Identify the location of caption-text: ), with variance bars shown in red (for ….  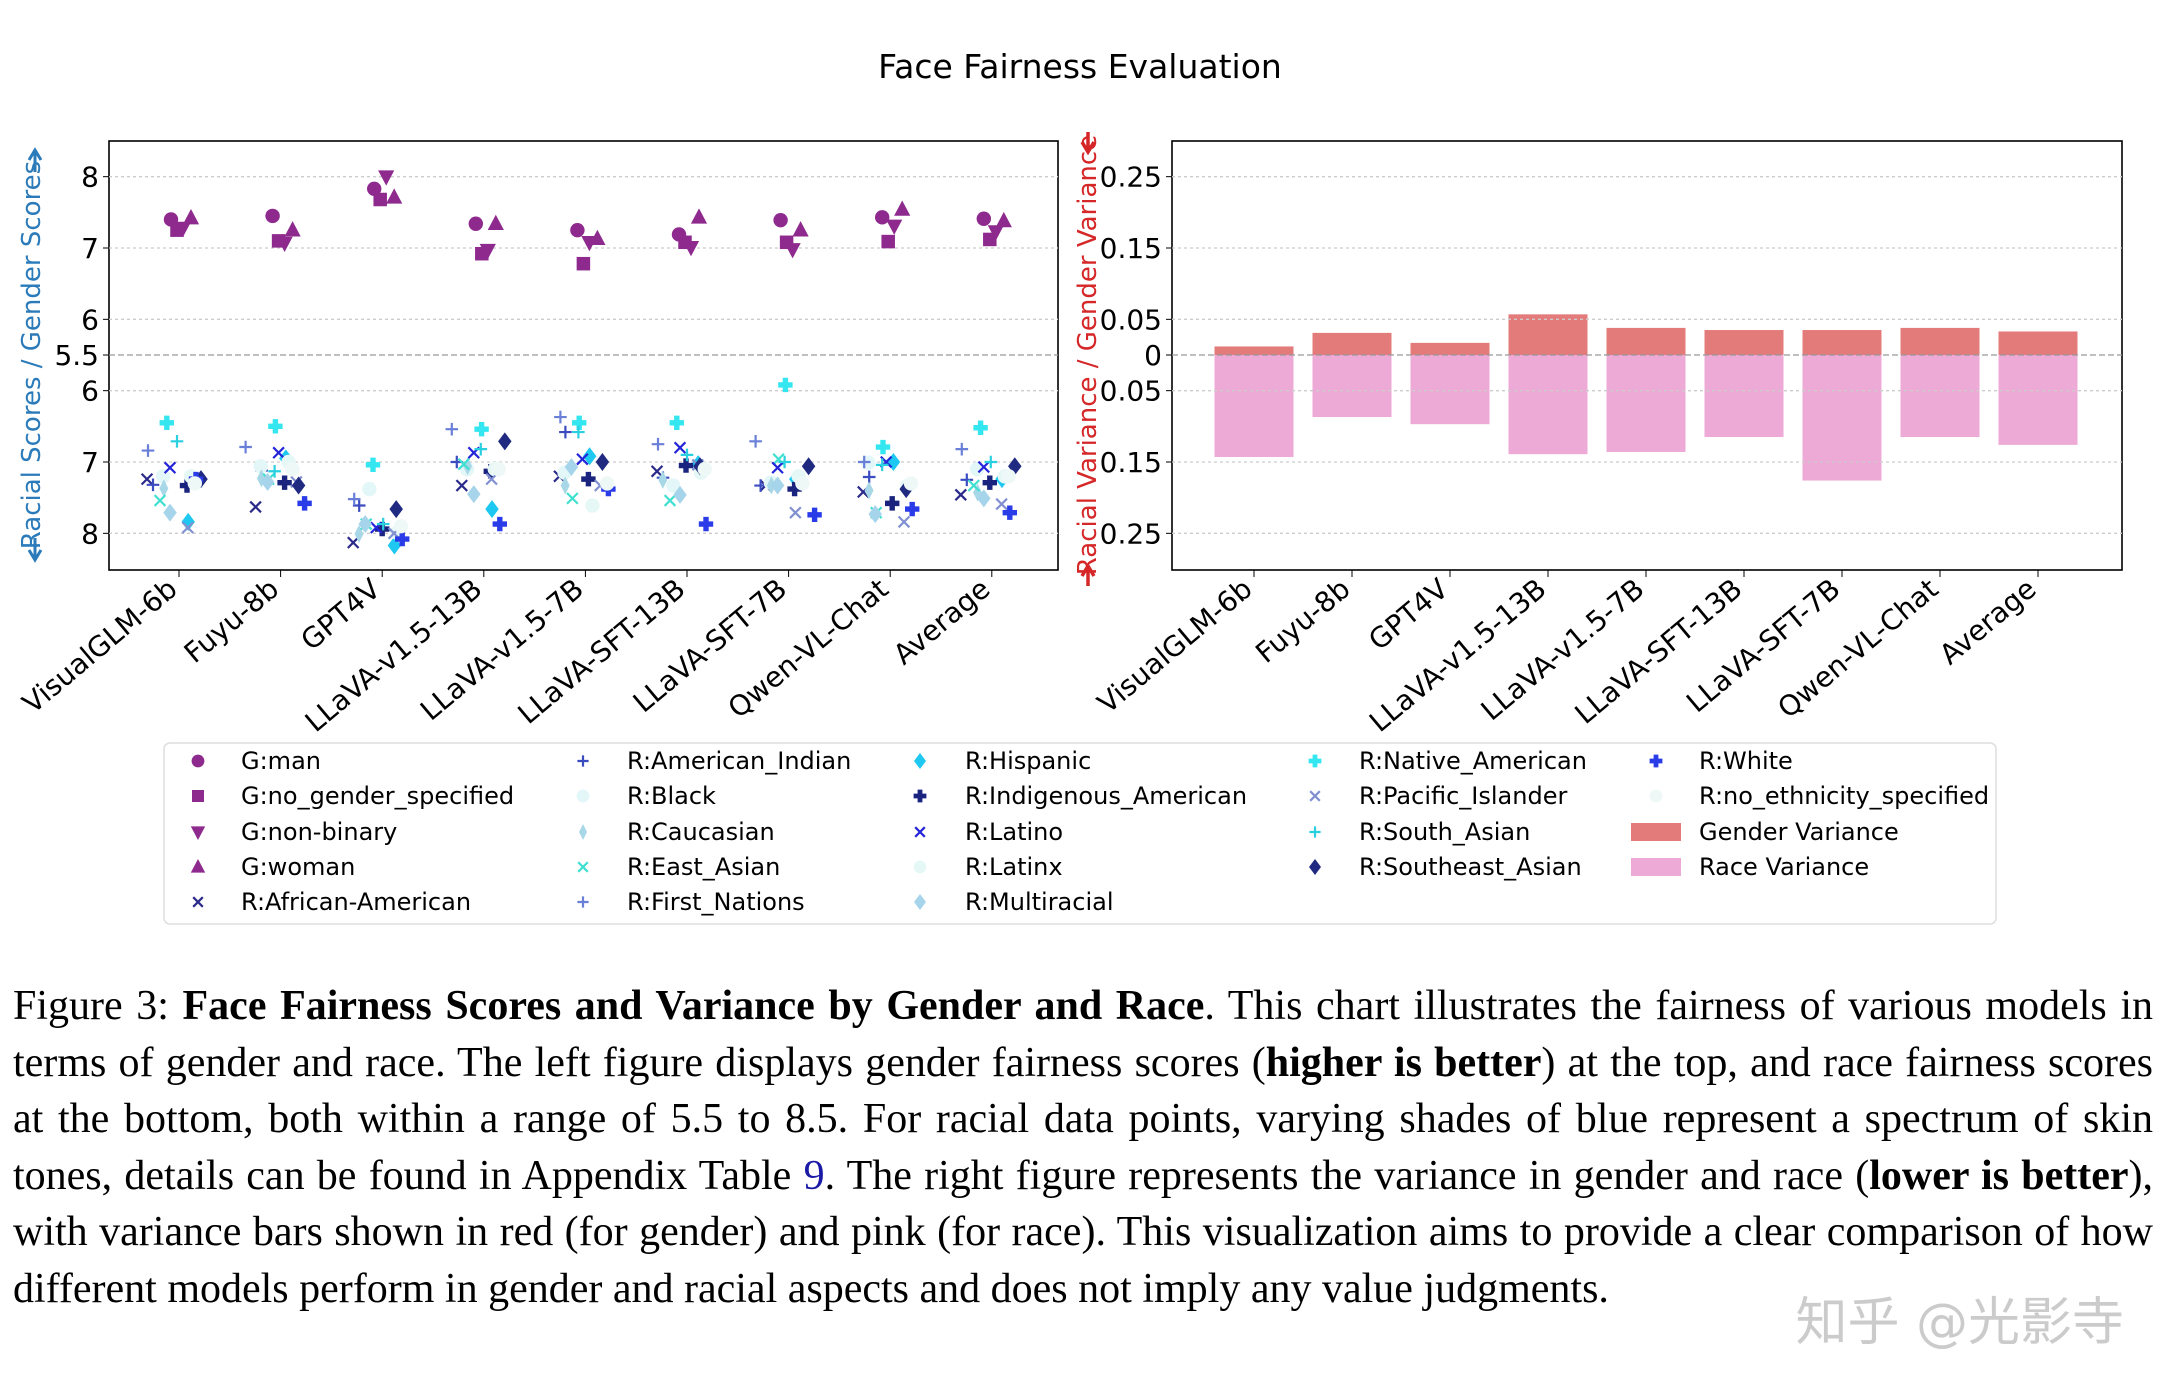
(1083, 1232).